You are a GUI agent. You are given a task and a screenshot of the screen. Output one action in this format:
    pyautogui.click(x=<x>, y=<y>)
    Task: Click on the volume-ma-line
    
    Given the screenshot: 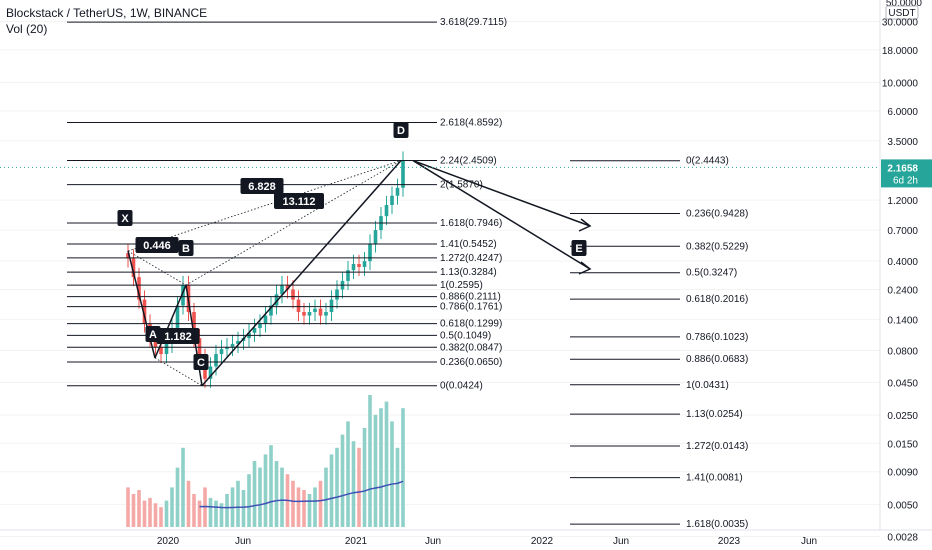 What is the action you would take?
    pyautogui.click(x=301, y=494)
    